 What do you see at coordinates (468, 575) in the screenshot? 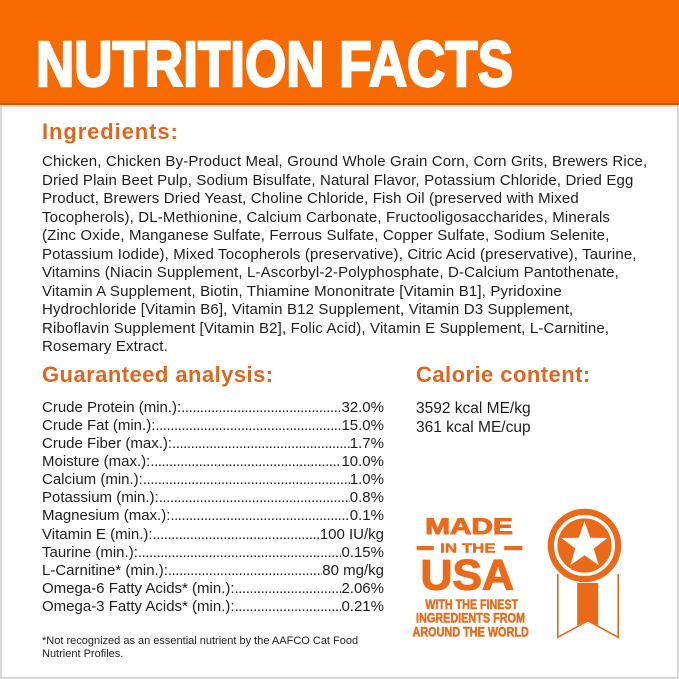
I see `svg-text: USA` at bounding box center [468, 575].